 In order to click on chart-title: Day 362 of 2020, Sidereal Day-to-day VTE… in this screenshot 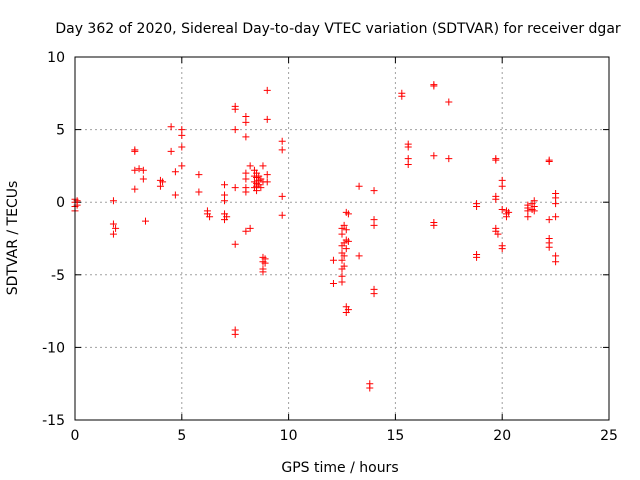, I will do `click(338, 29)`.